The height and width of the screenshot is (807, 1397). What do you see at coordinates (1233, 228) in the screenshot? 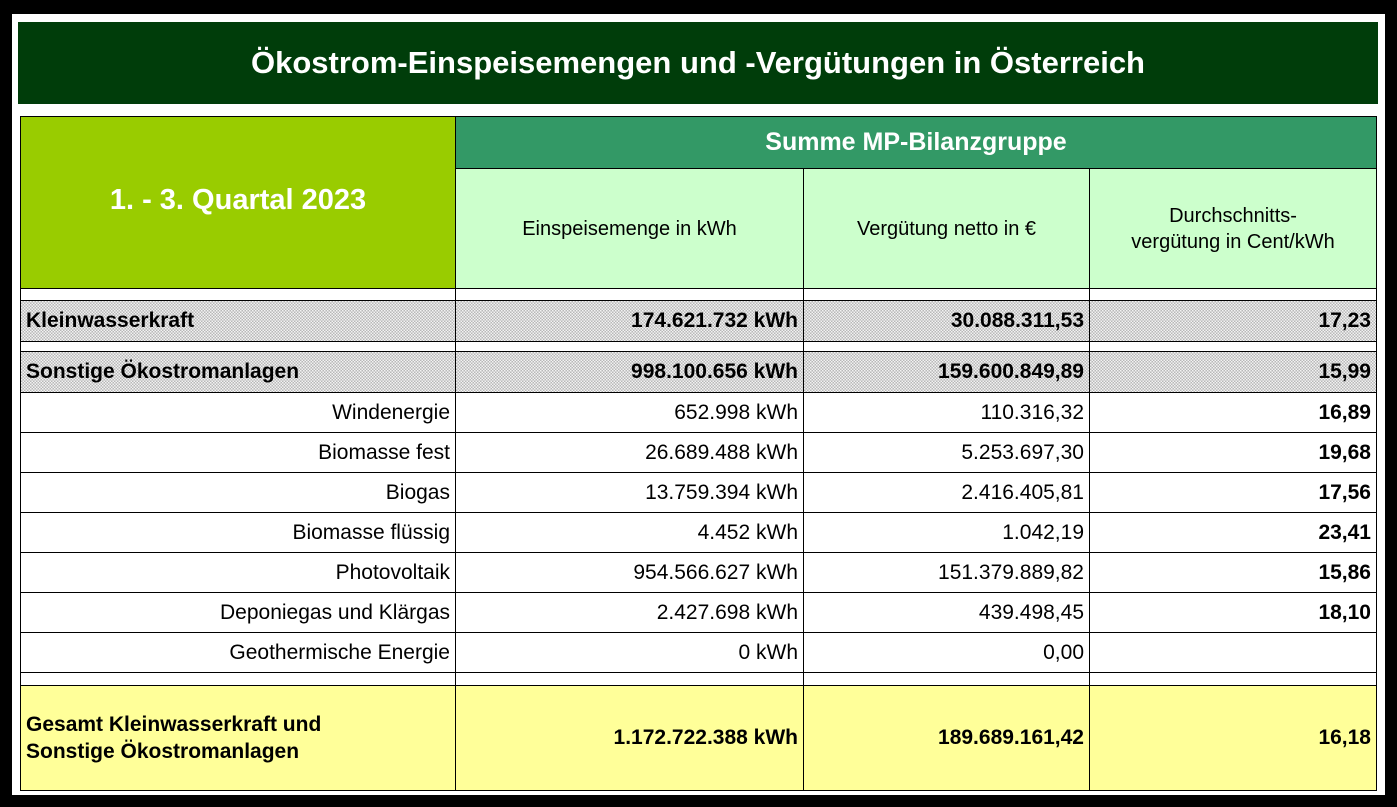
I see `column-header: Durchschnitts- vergütung in Cent/kWh` at bounding box center [1233, 228].